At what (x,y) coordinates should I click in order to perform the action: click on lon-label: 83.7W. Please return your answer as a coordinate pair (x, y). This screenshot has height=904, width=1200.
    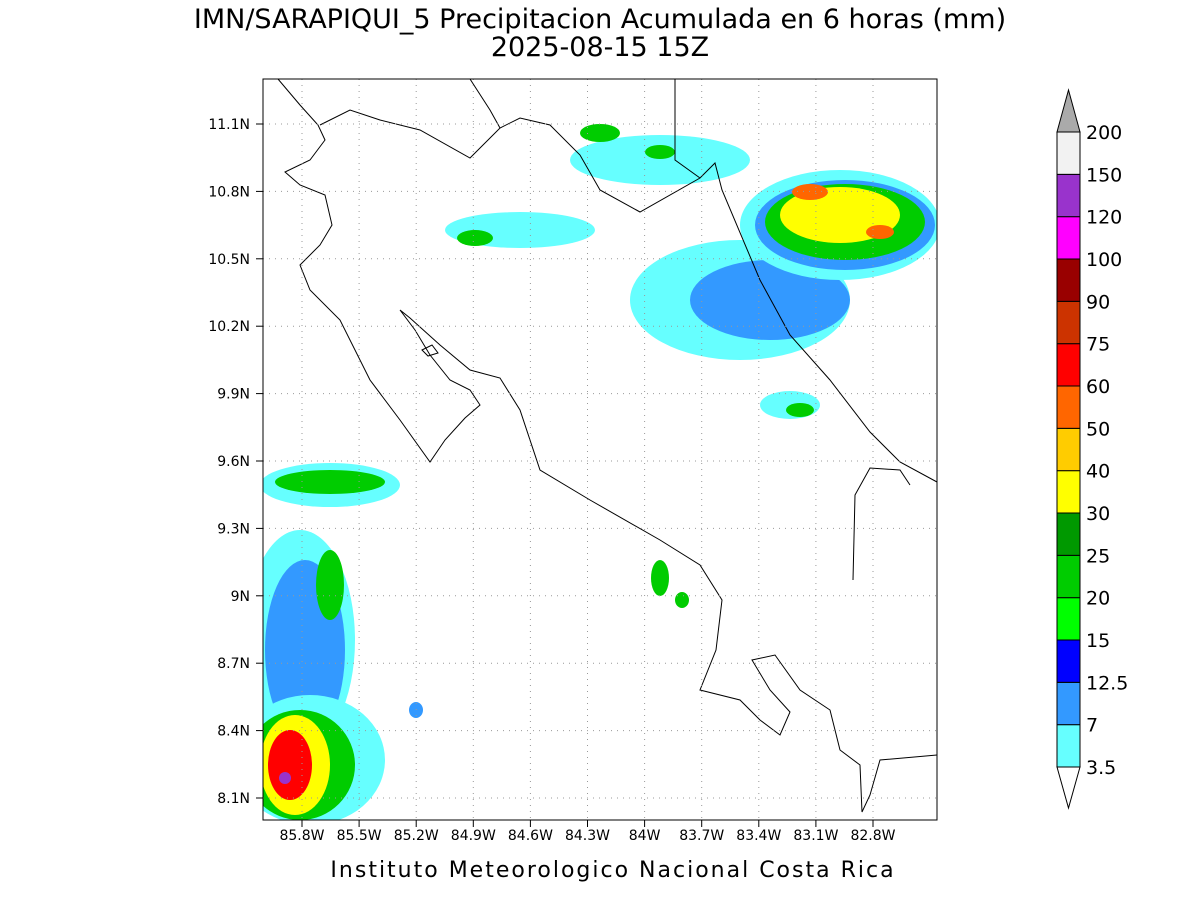
    Looking at the image, I should click on (701, 836).